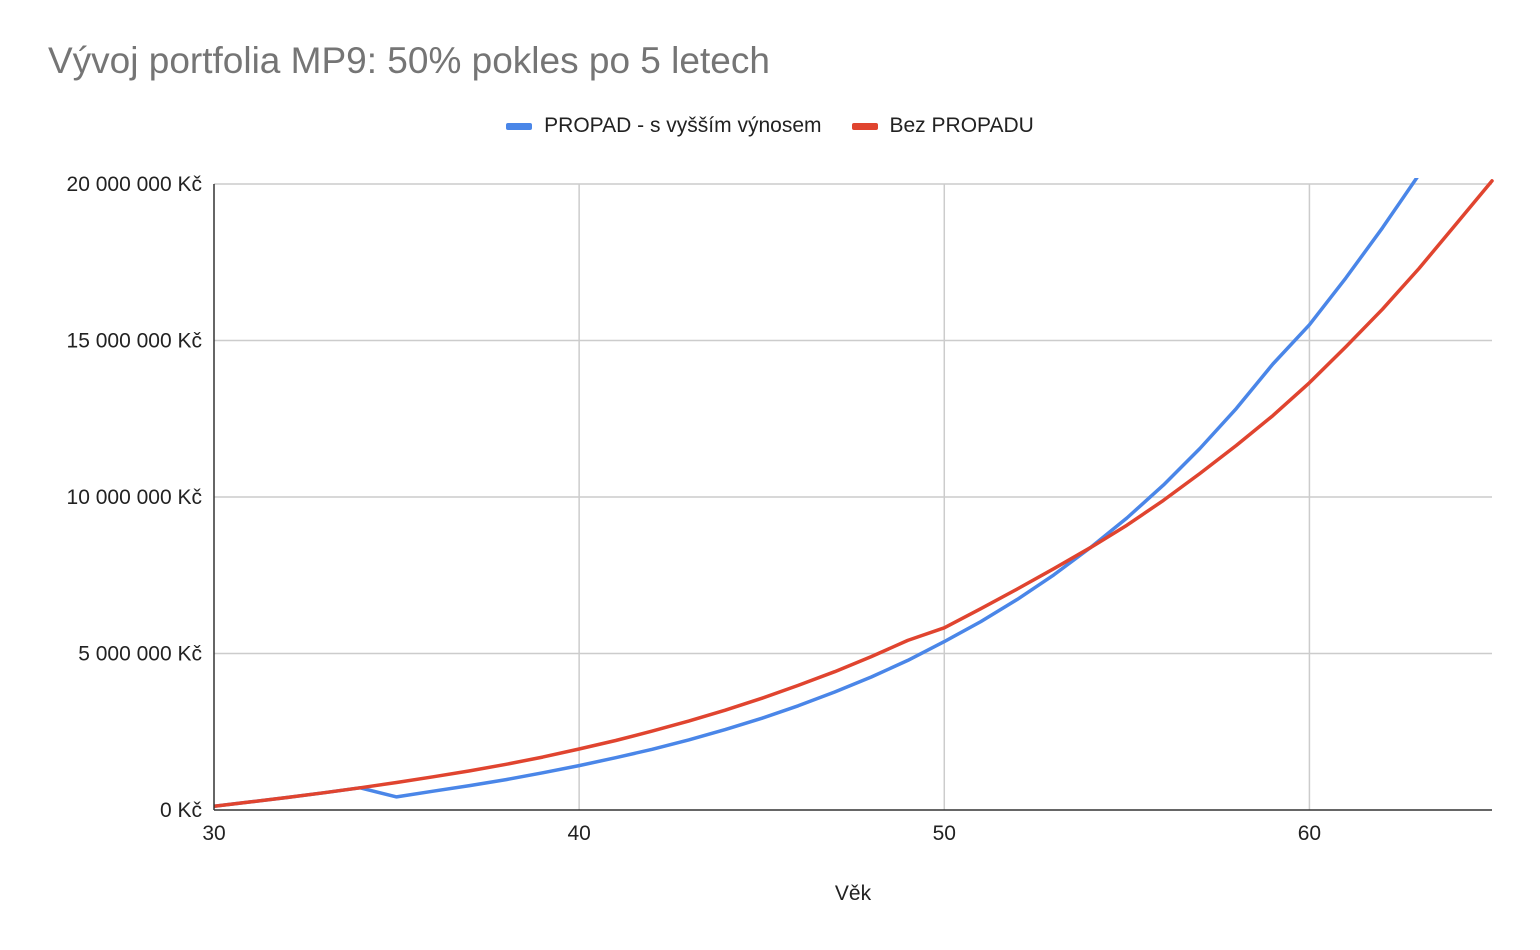  Describe the element at coordinates (578, 833) in the screenshot. I see `x-tick-label: 40` at that location.